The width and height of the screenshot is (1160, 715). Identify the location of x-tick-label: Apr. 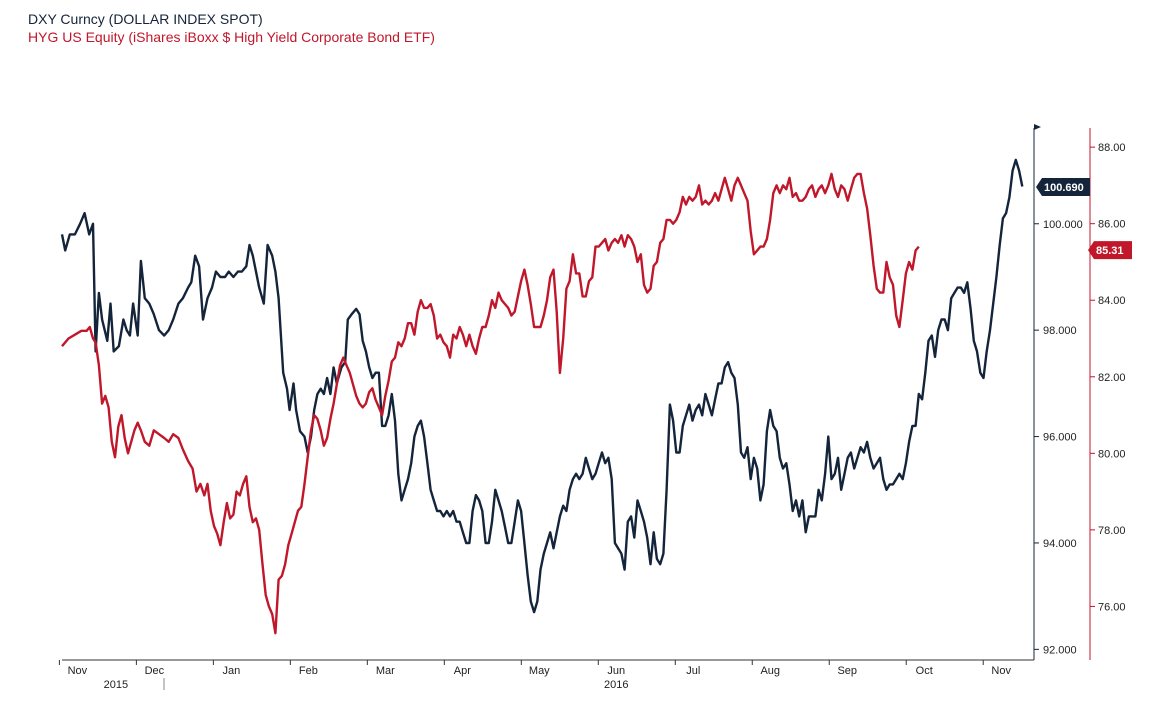
(462, 671).